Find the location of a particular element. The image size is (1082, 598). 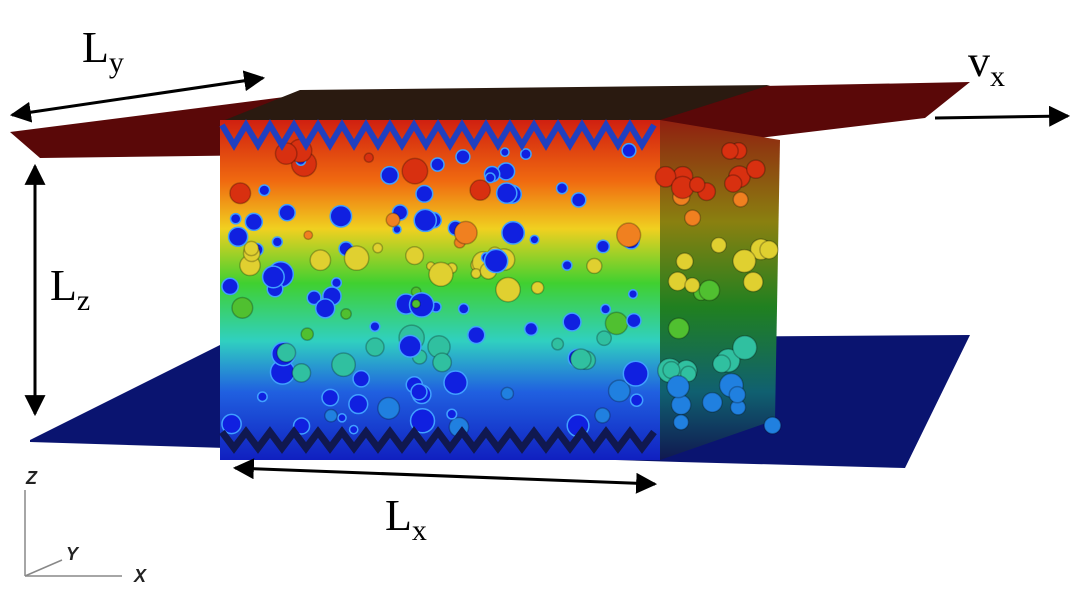

ly-arrow is located at coordinates (137, 96).